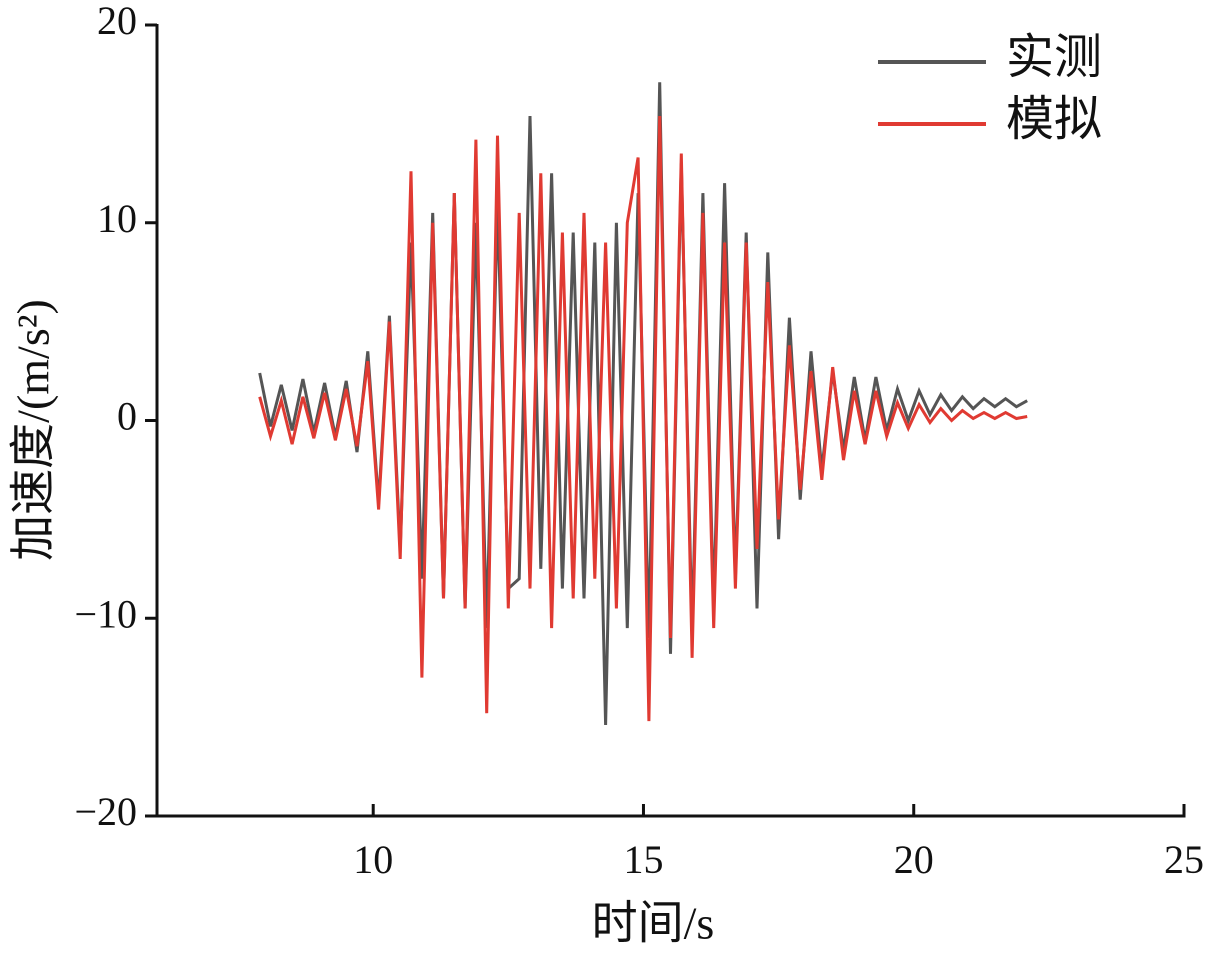  What do you see at coordinates (105, 811) in the screenshot?
I see `y-tick-label: −20` at bounding box center [105, 811].